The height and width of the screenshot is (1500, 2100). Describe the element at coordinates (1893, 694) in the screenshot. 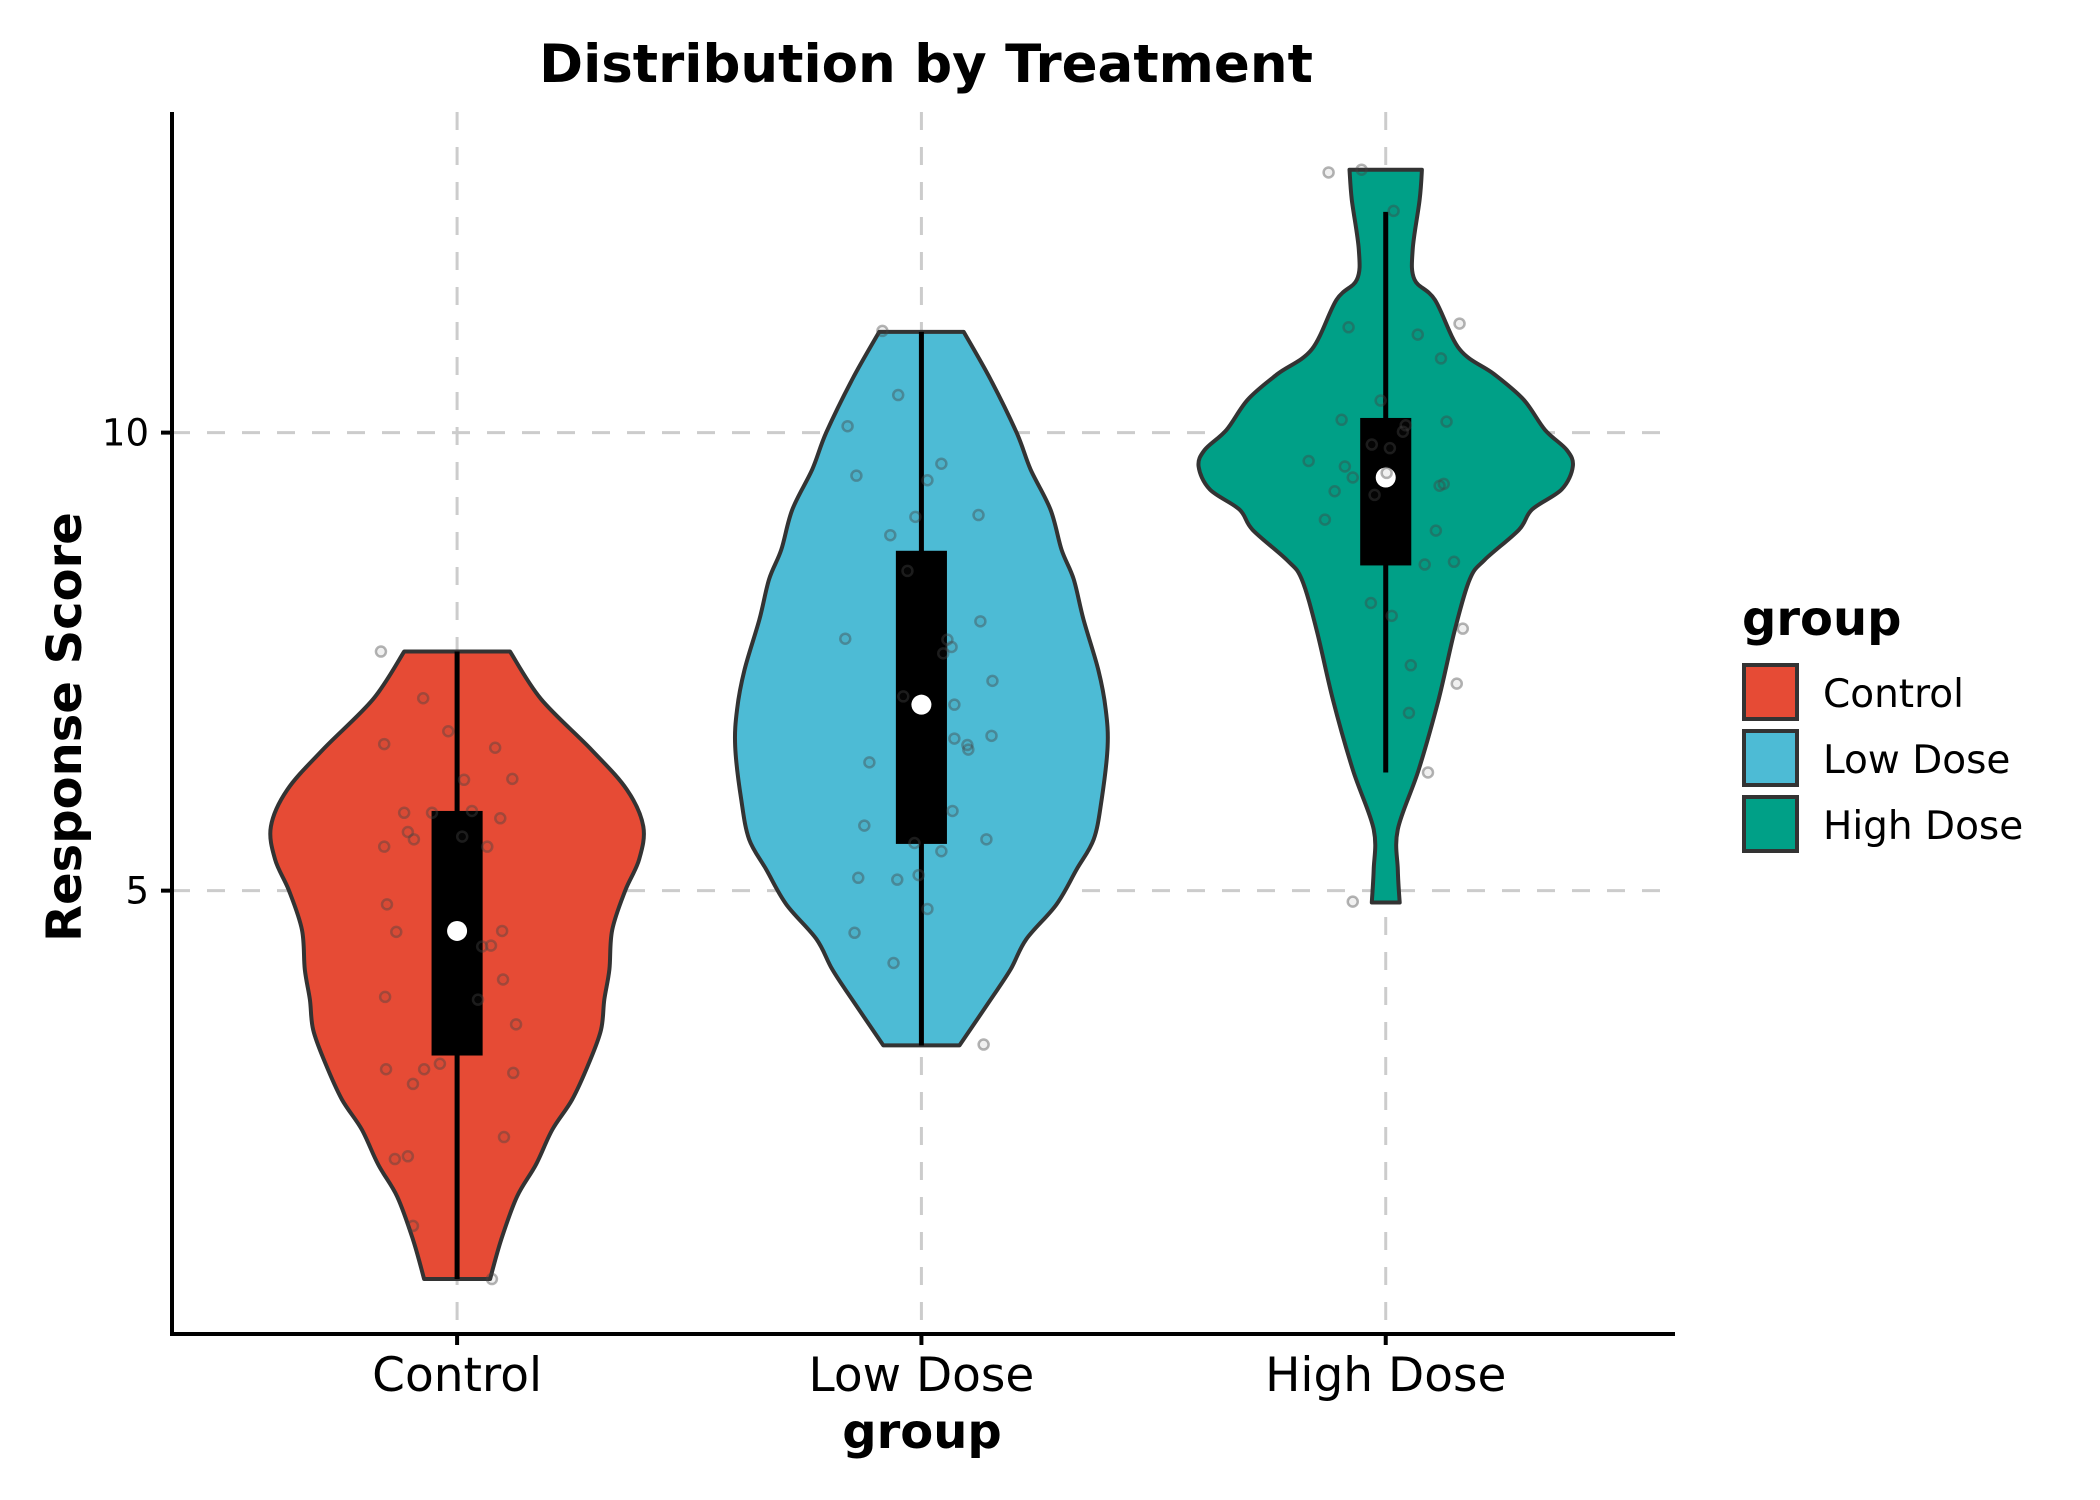

I see `legend-label: Control` at that location.